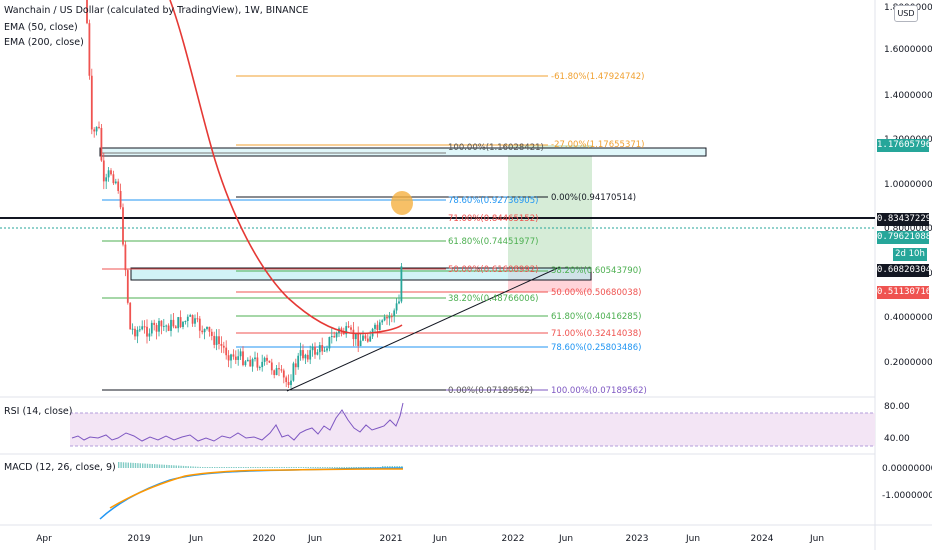  What do you see at coordinates (41, 27) in the screenshot?
I see `ema50-label: EMA (50, close)` at bounding box center [41, 27].